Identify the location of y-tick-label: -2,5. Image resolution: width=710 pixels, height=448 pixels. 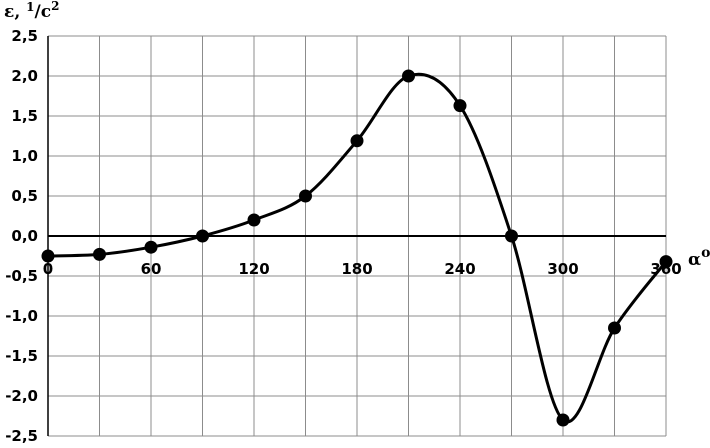
(21, 435).